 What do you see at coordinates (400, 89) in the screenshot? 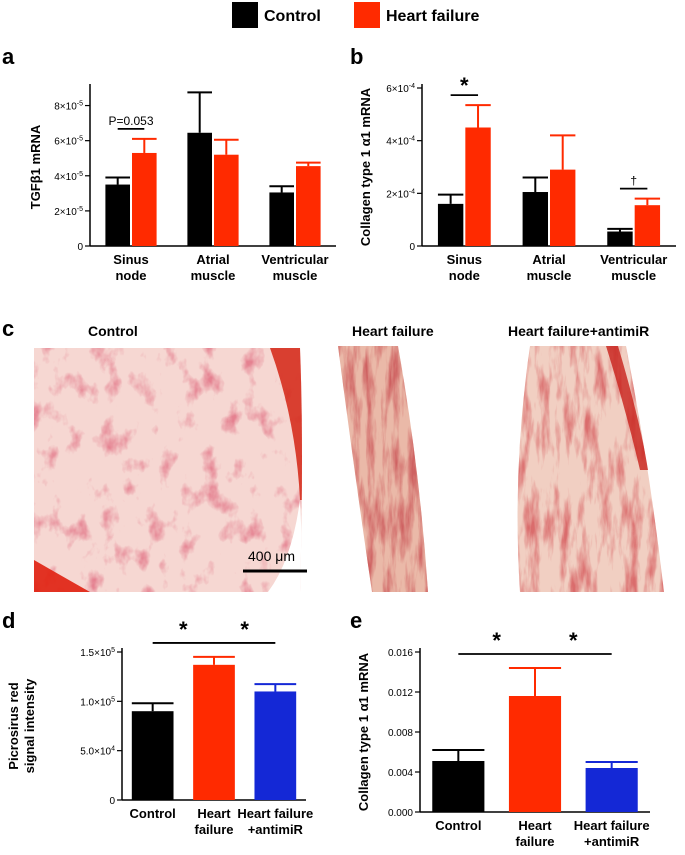
I see `y-tick-label-b-3: 6×10⁻⁴` at bounding box center [400, 89].